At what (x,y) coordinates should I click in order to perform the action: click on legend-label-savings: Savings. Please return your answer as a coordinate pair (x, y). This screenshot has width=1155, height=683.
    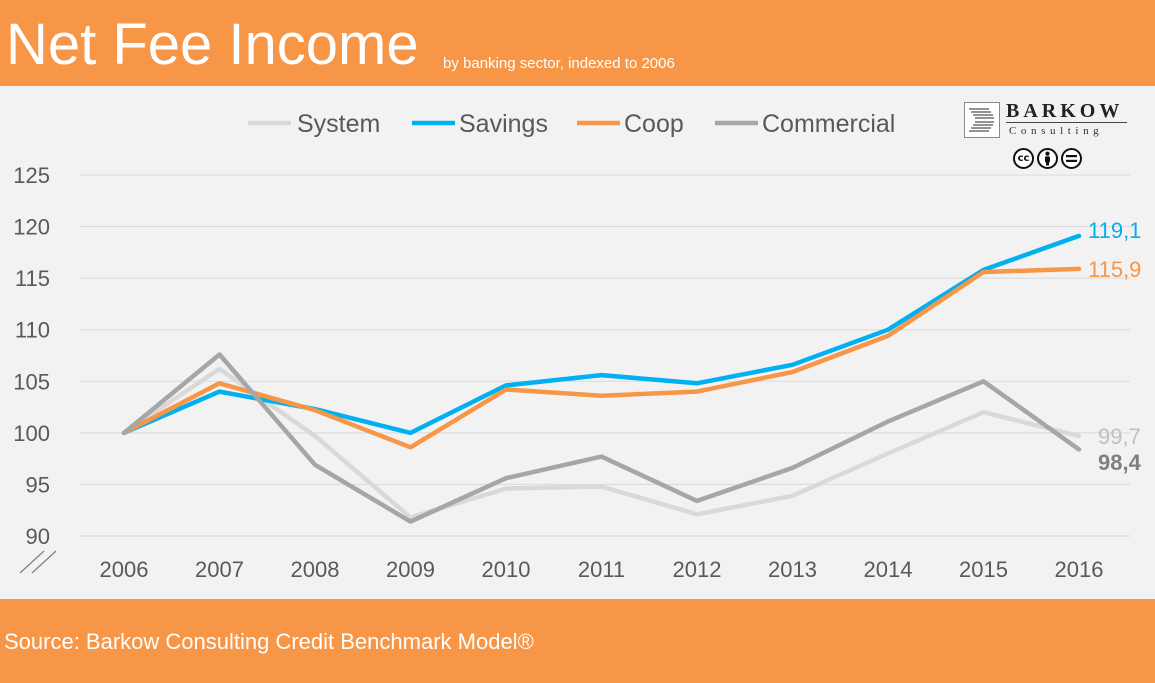
    Looking at the image, I should click on (503, 124).